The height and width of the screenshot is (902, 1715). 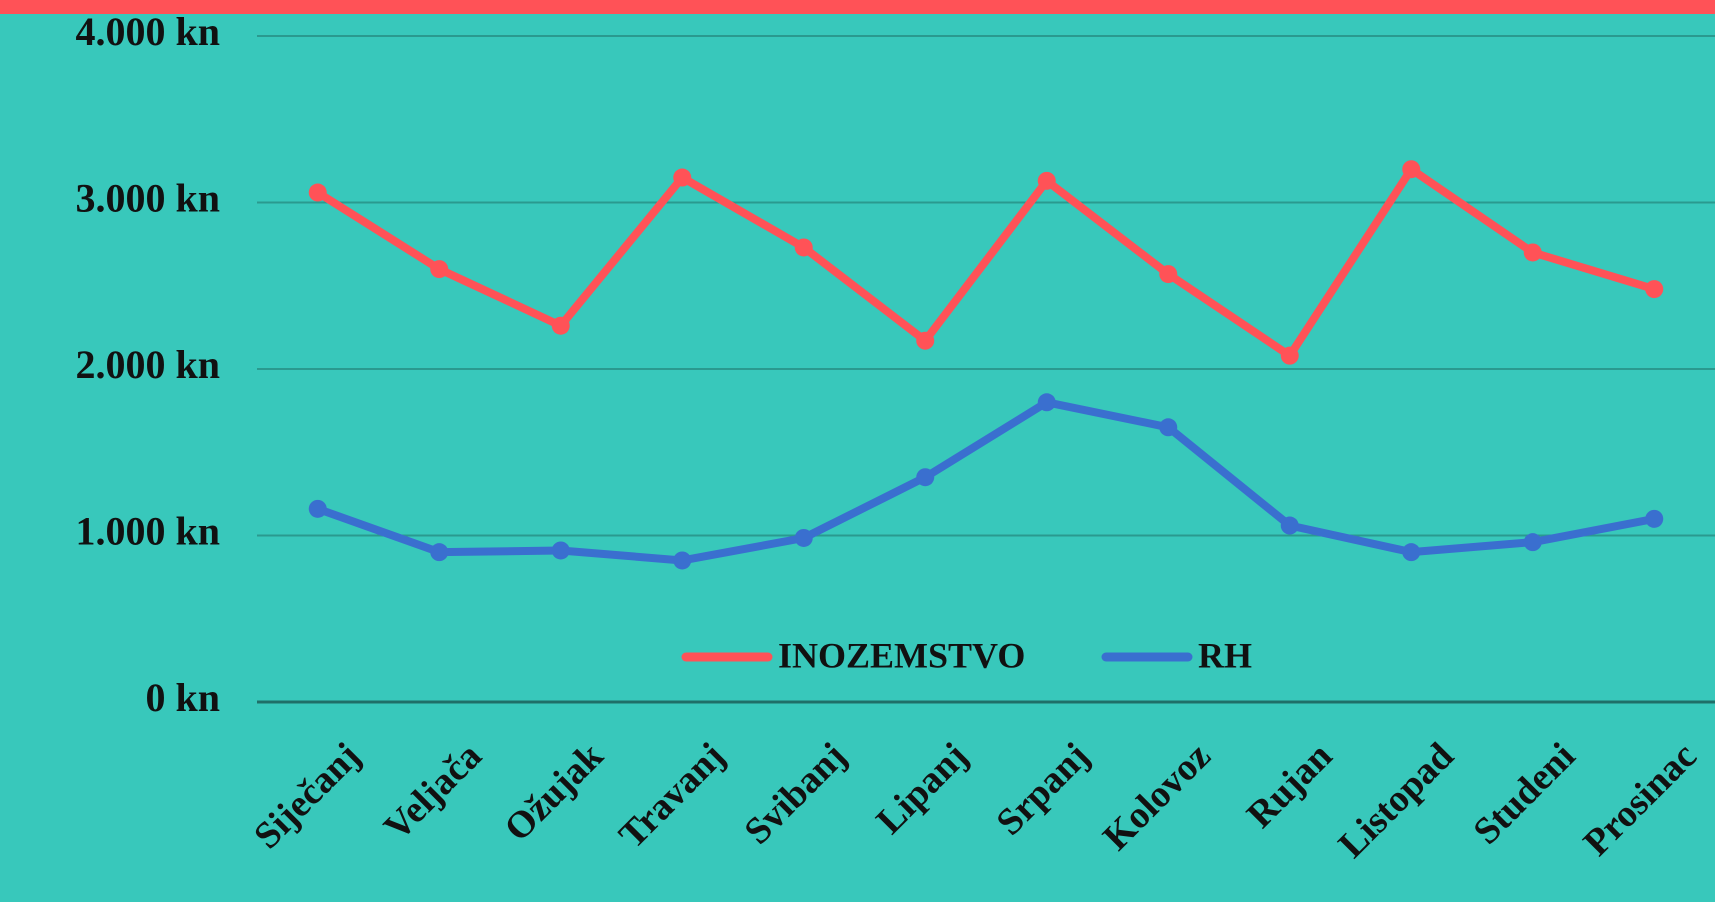 What do you see at coordinates (1396, 800) in the screenshot?
I see `x-tick-label: Listopad` at bounding box center [1396, 800].